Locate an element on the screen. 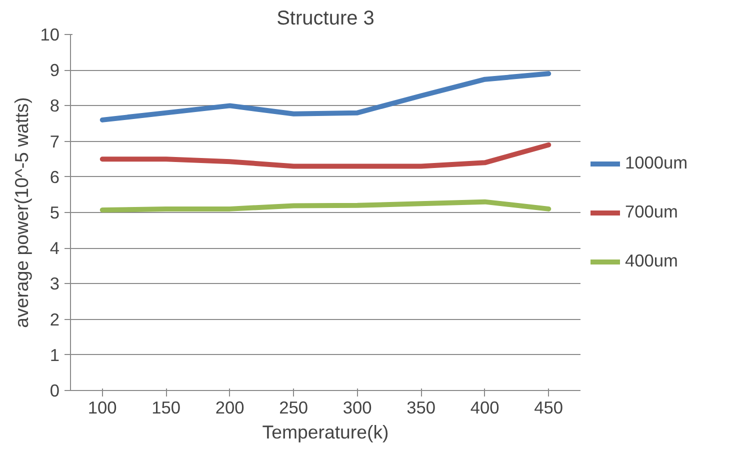 Image resolution: width=730 pixels, height=468 pixels. x-axis-title: Temperature(k) is located at coordinates (325, 432).